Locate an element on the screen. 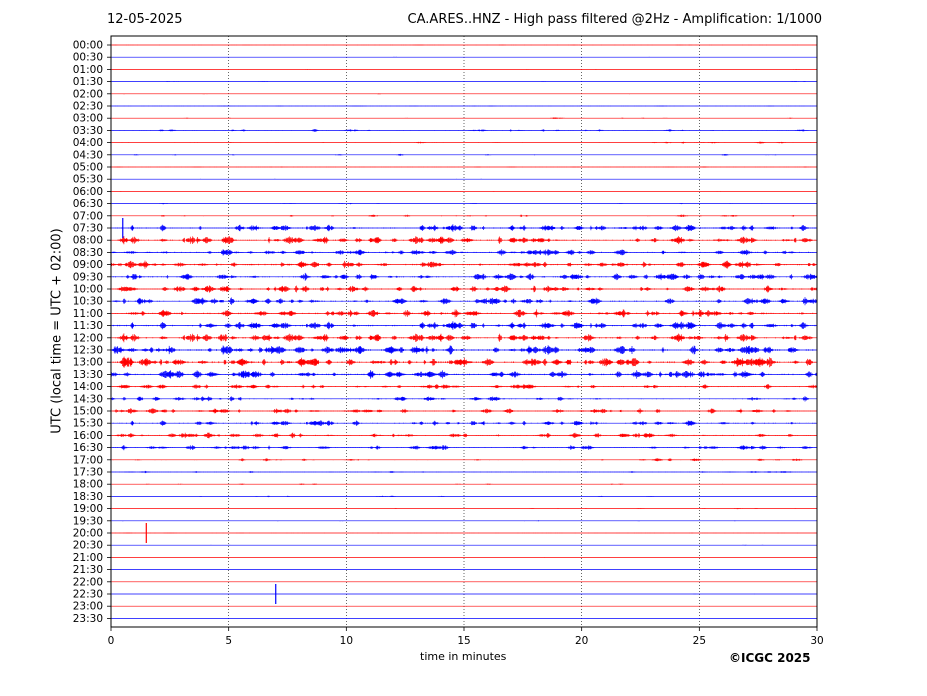  copyright-label: ©ICGC 2025 is located at coordinates (770, 658).